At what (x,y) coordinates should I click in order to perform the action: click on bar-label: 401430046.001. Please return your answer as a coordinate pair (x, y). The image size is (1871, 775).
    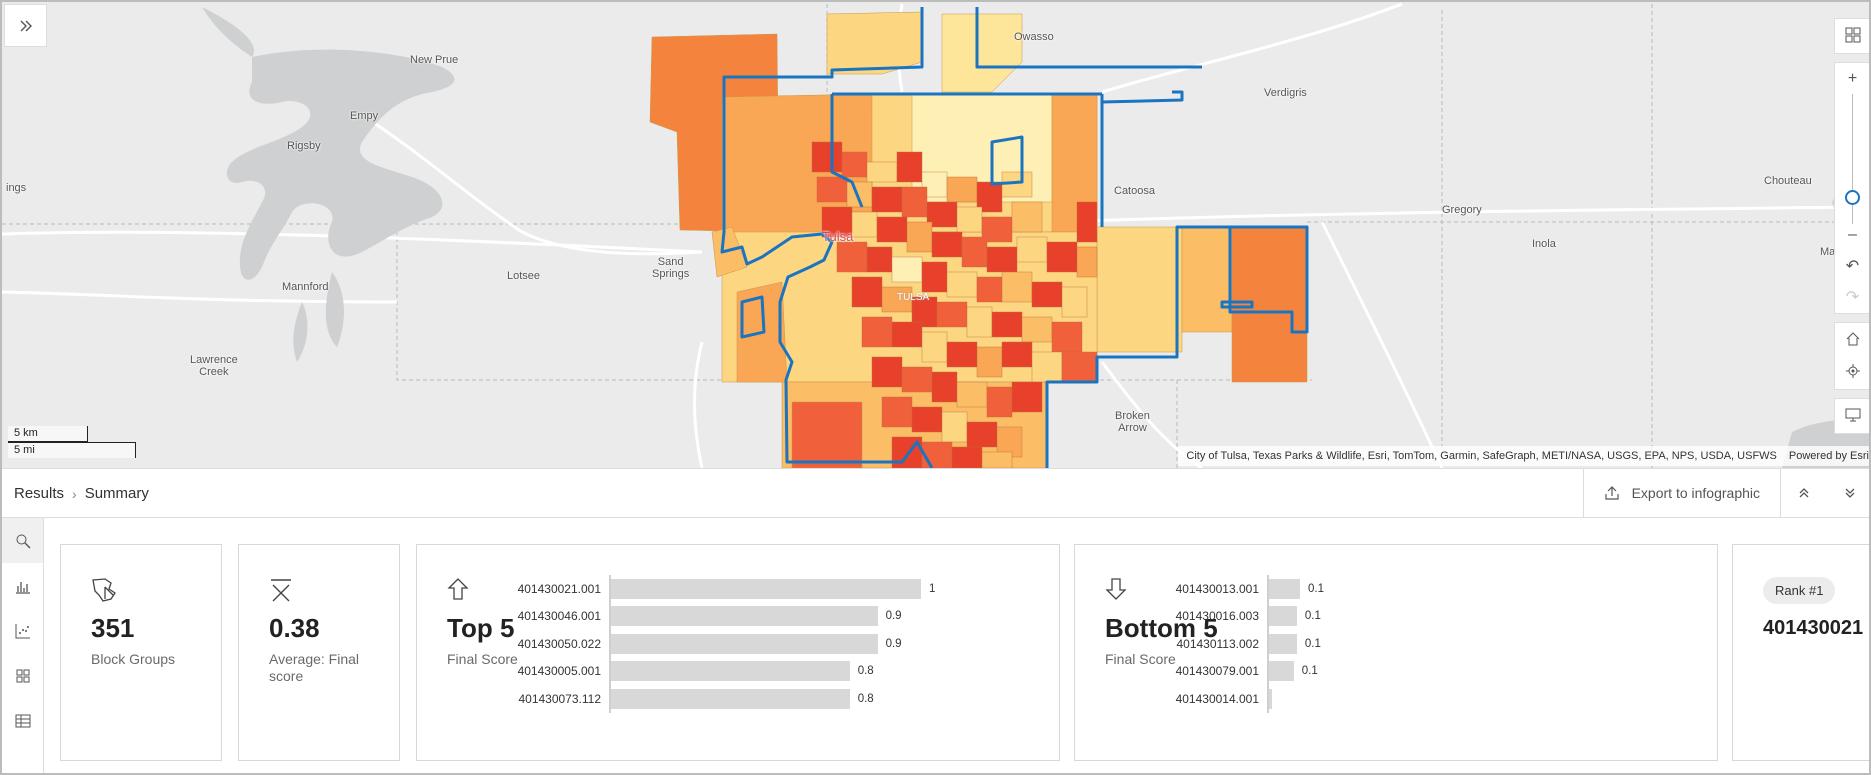
    Looking at the image, I should click on (559, 616).